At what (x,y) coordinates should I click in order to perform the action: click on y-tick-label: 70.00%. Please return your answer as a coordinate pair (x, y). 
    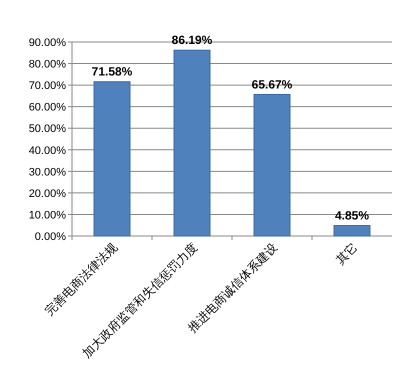
    Looking at the image, I should click on (47, 86).